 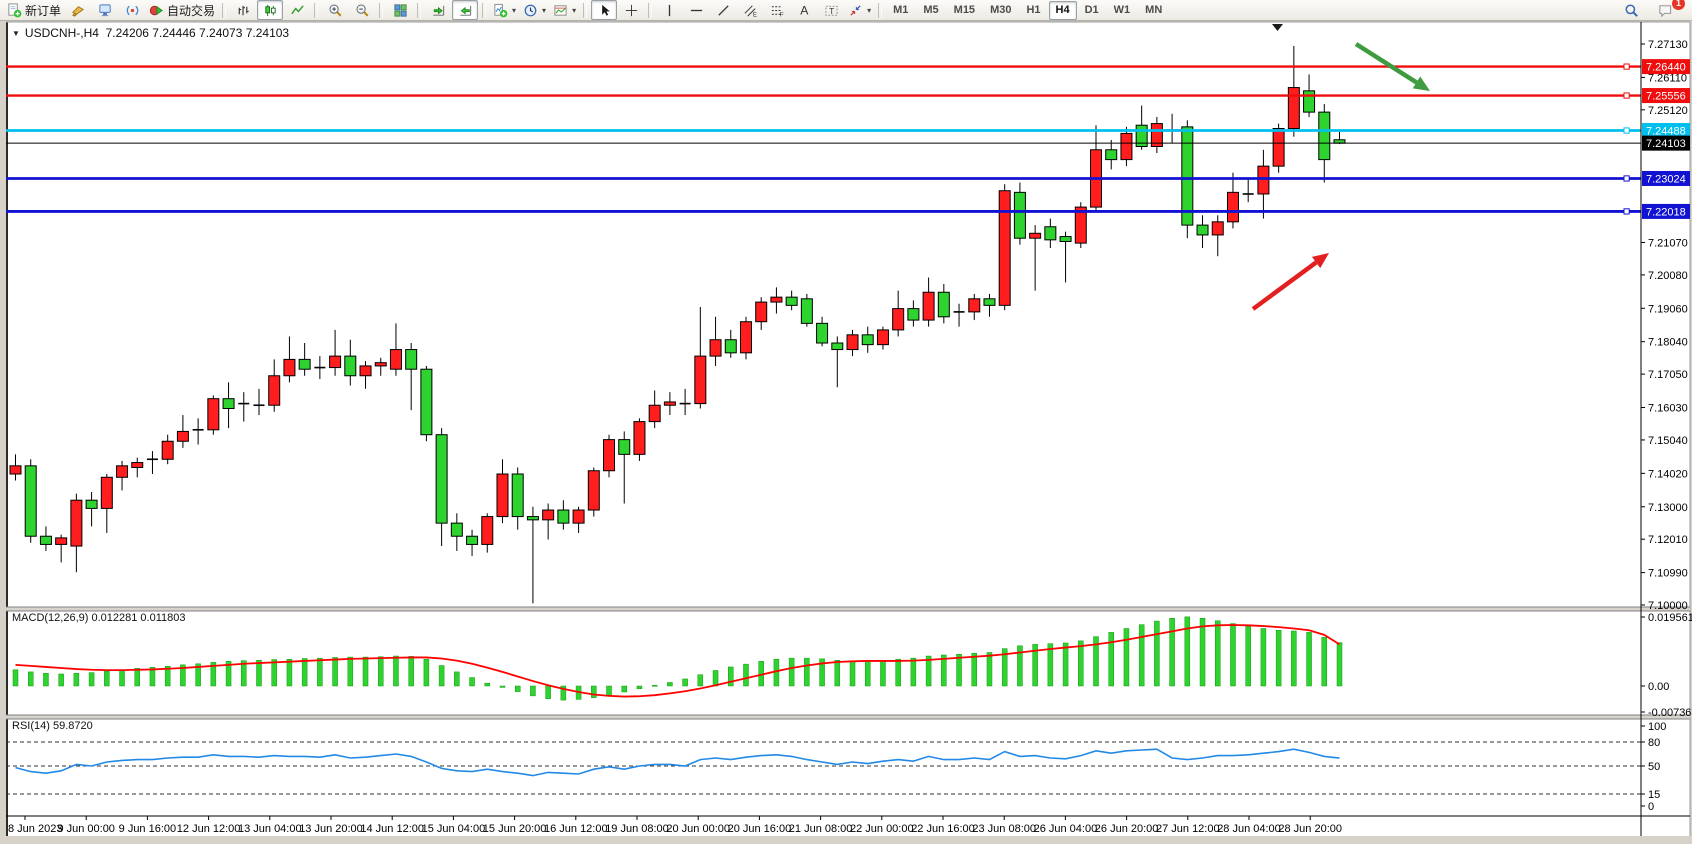 I want to click on autotrading-button: 自动交易, so click(x=182, y=10).